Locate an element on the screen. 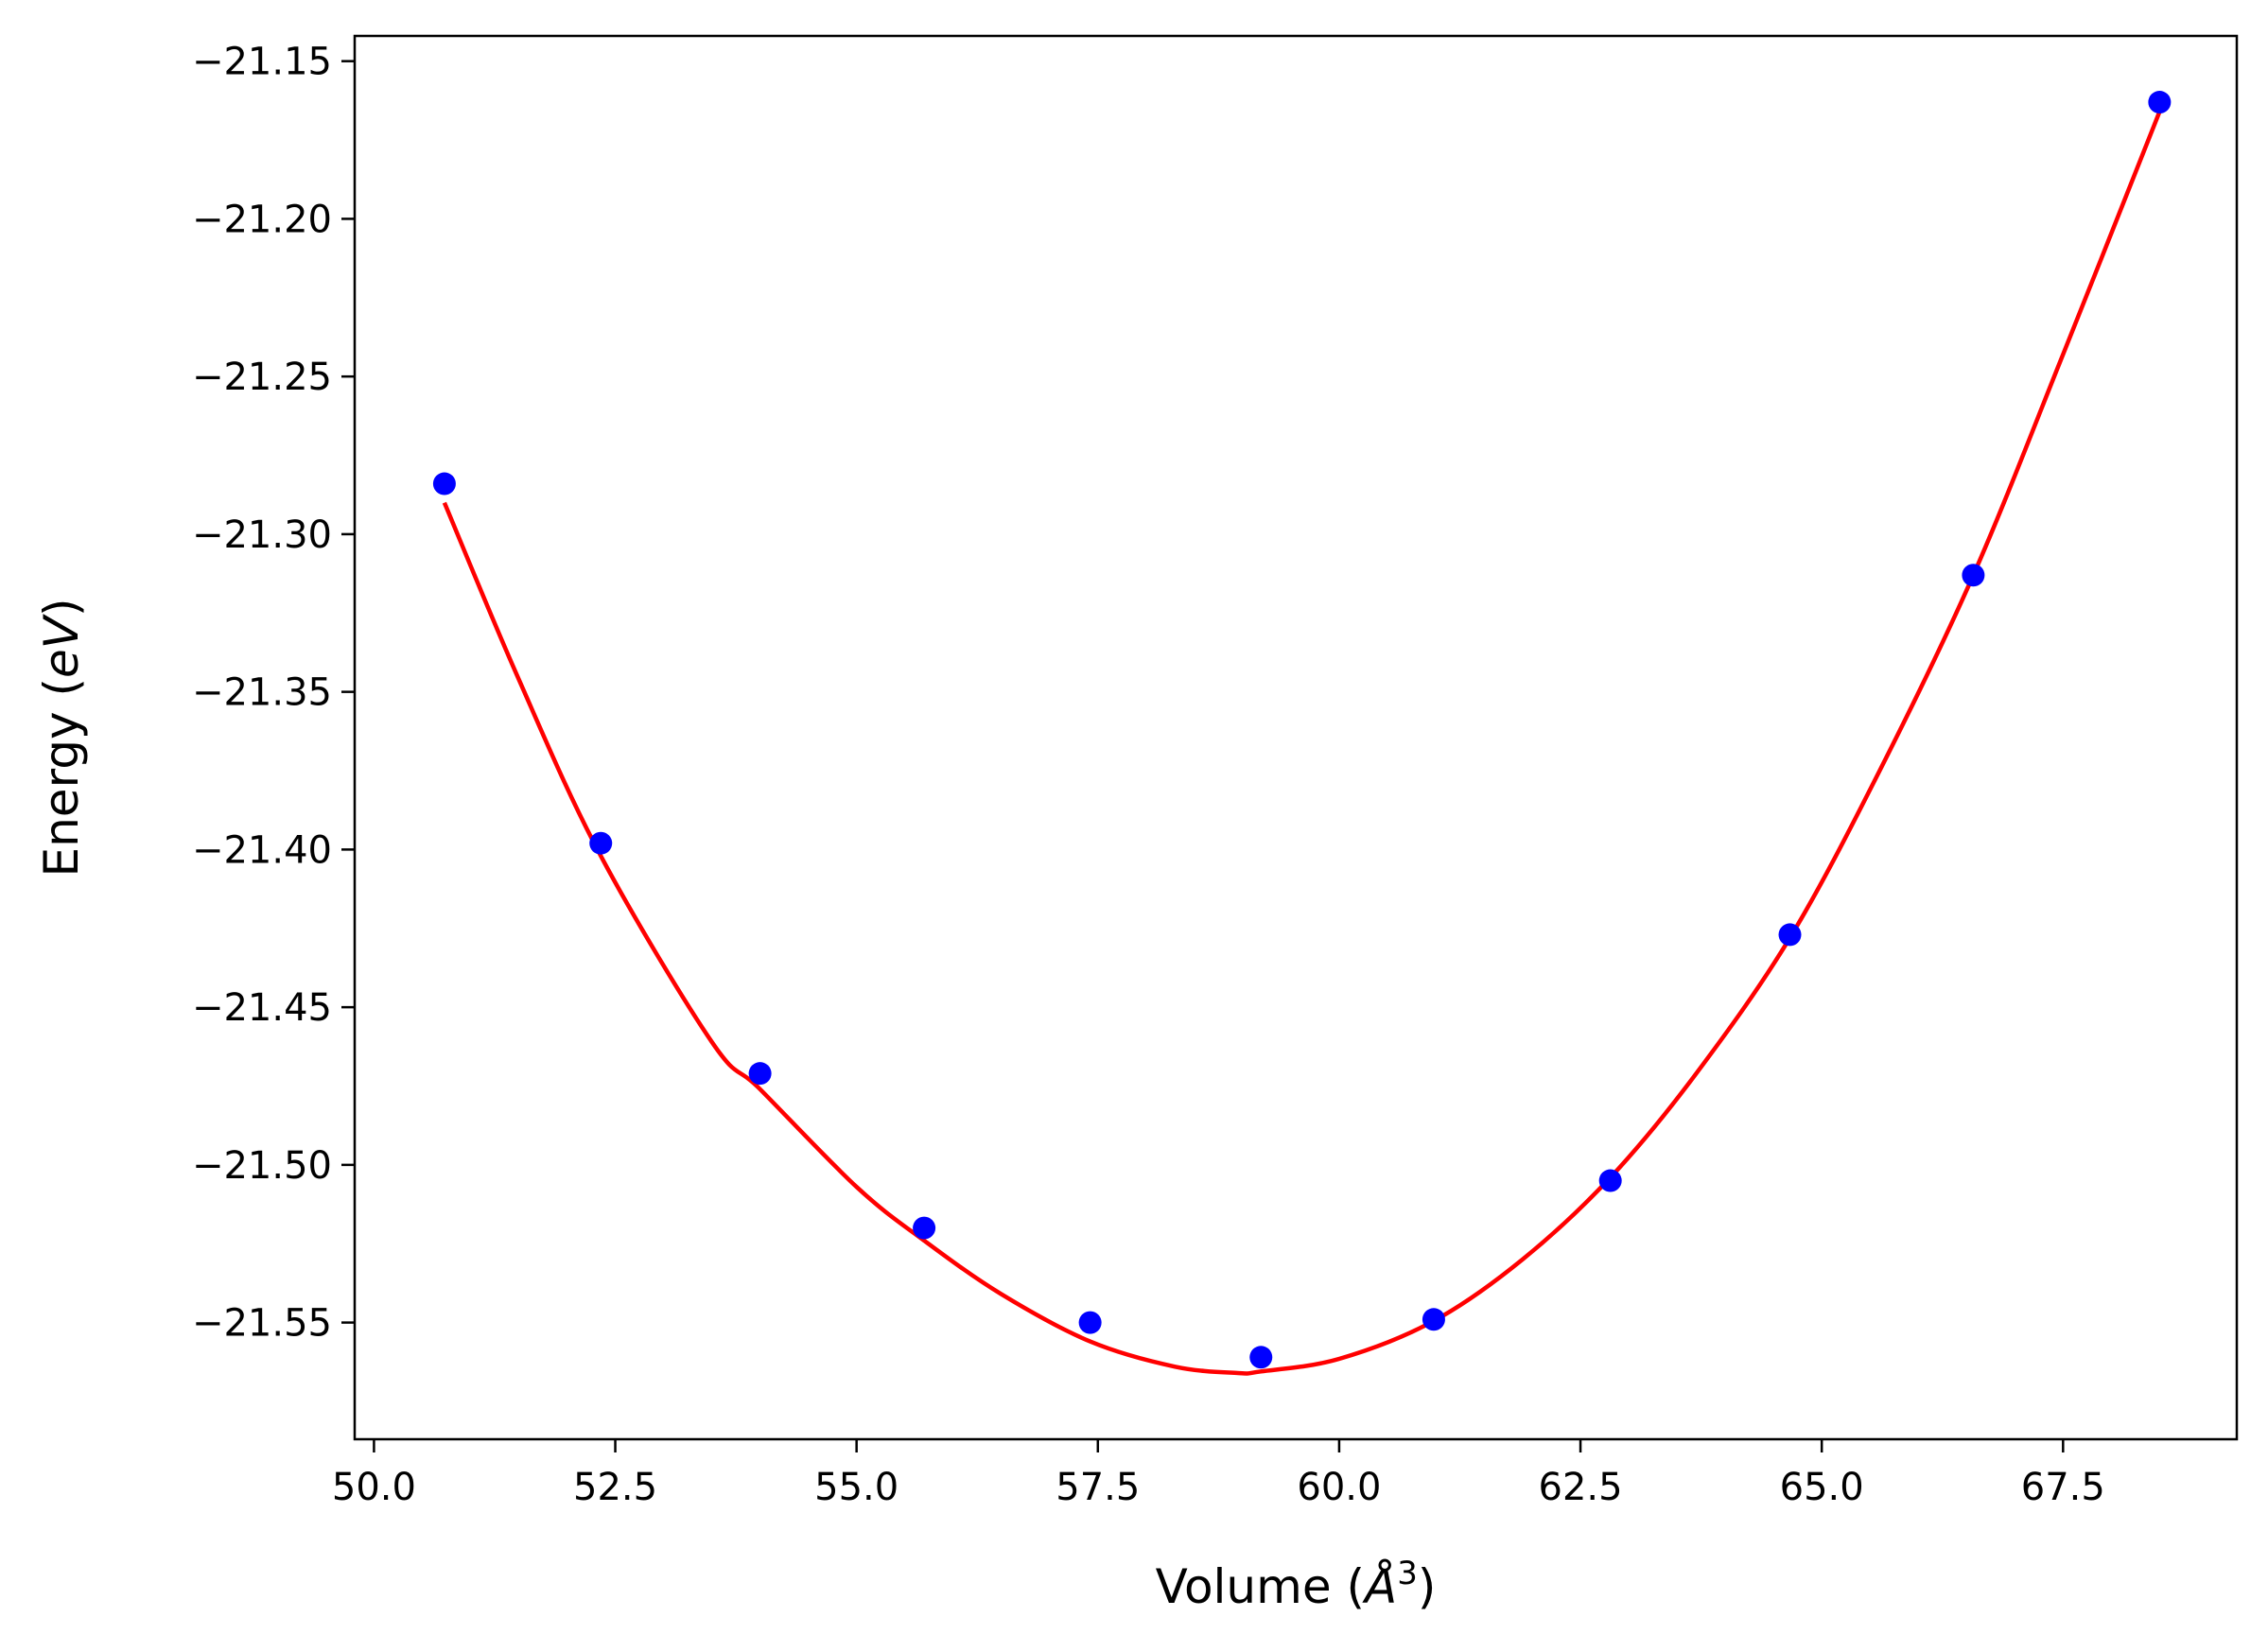 The height and width of the screenshot is (1652, 2268). x-axis-label-exponent: 3 is located at coordinates (1407, 1574).